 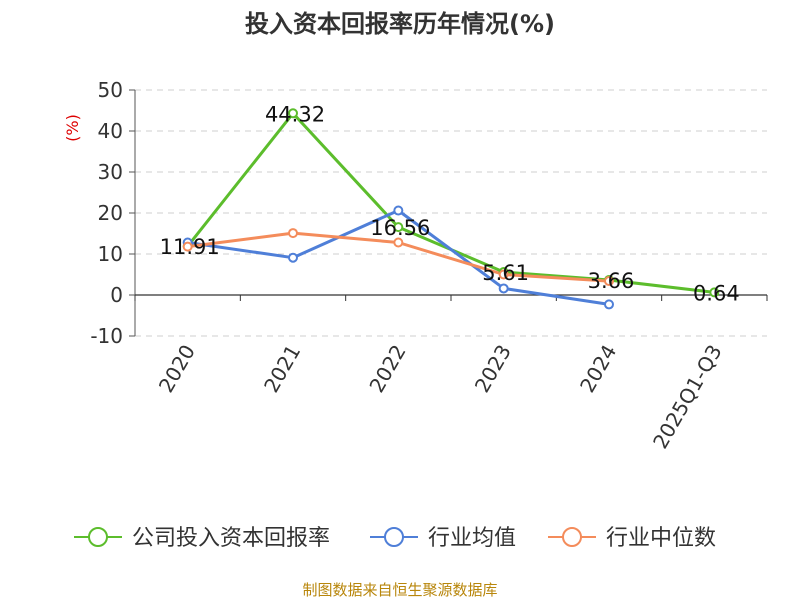 What do you see at coordinates (116, 295) in the screenshot?
I see `y-tick-label: 0` at bounding box center [116, 295].